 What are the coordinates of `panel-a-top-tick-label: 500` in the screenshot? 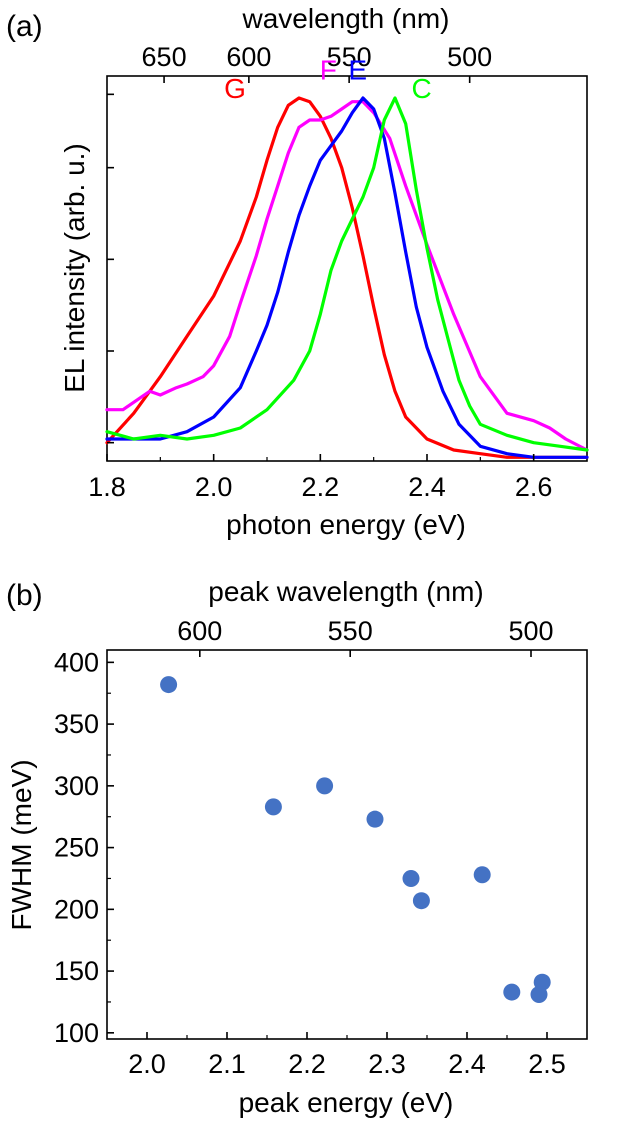 It's located at (469, 57).